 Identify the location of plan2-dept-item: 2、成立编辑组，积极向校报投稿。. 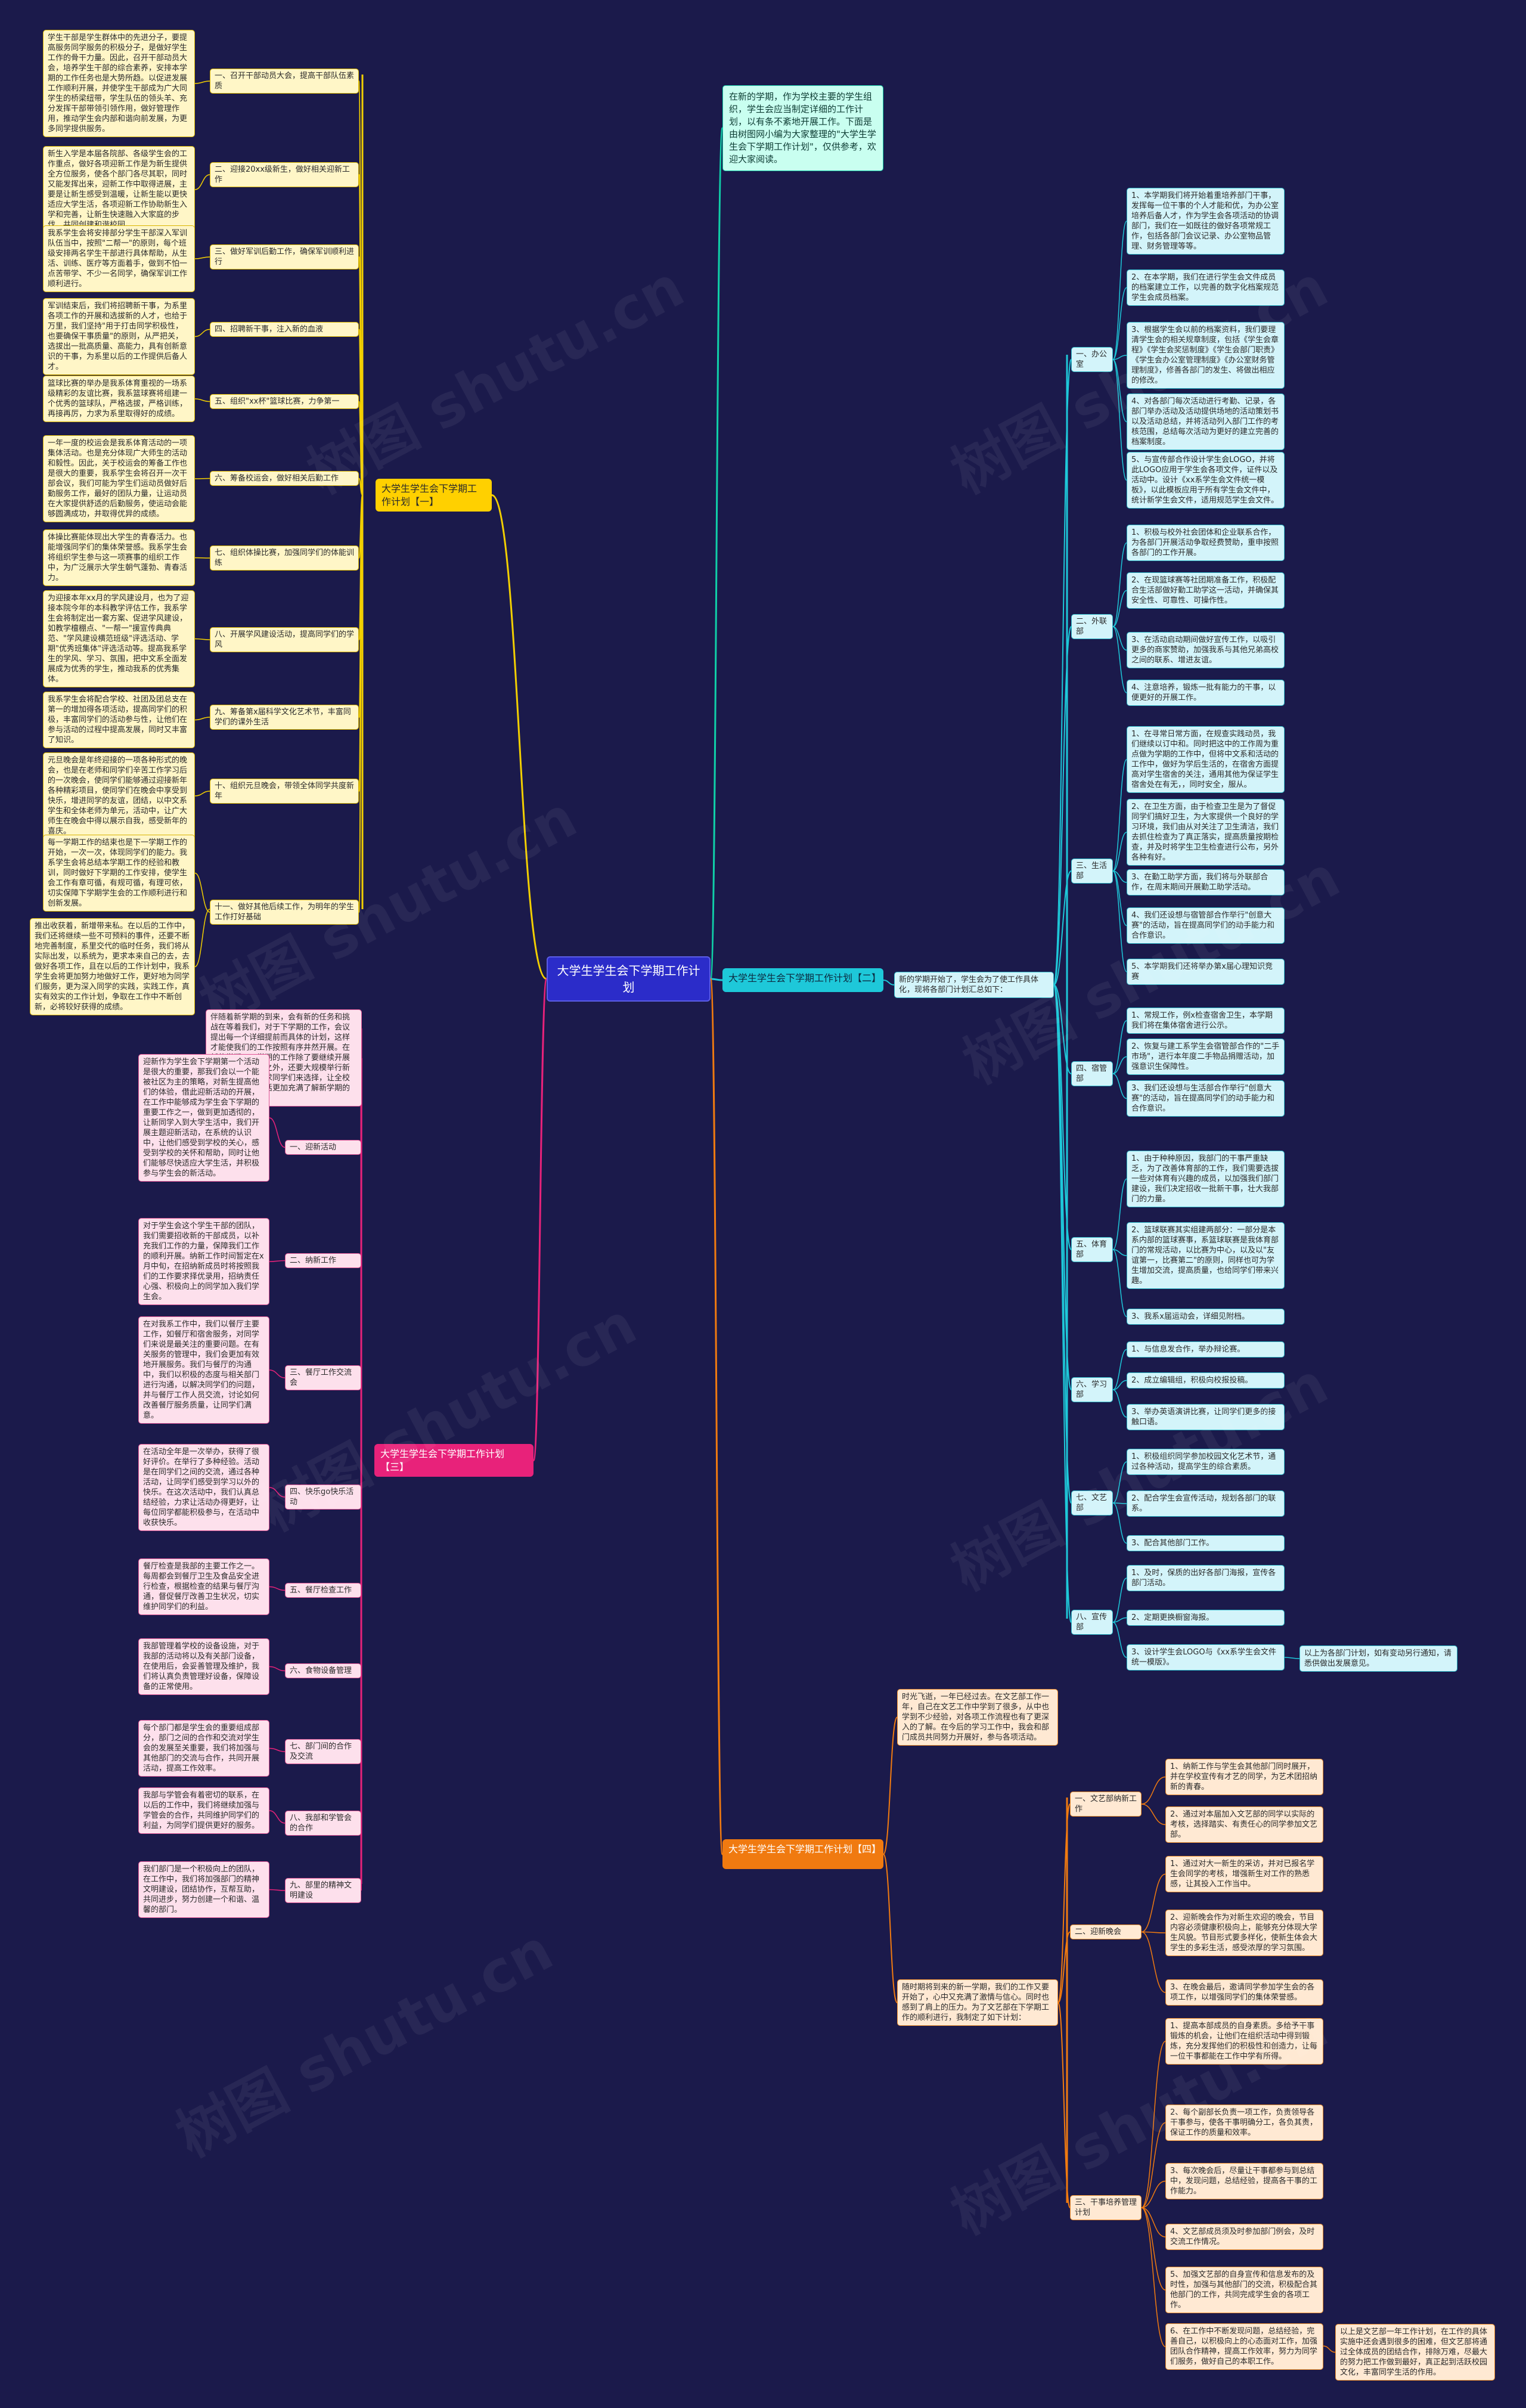
(1206, 1380).